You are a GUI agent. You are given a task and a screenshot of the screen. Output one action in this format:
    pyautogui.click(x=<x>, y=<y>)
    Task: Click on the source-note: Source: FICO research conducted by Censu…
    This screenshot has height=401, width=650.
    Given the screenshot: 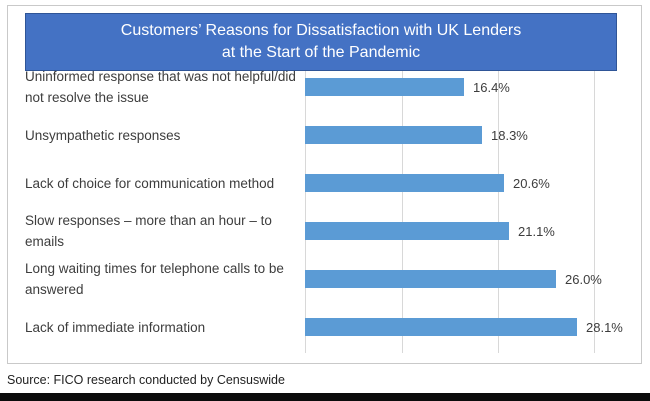 What is the action you would take?
    pyautogui.click(x=146, y=380)
    